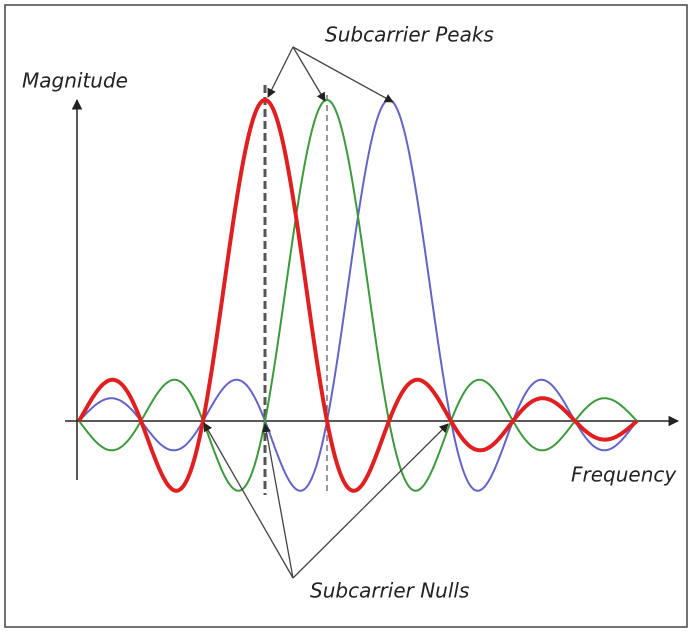 This screenshot has height=633, width=694. What do you see at coordinates (75, 81) in the screenshot?
I see `magnitude-label: Magnitude` at bounding box center [75, 81].